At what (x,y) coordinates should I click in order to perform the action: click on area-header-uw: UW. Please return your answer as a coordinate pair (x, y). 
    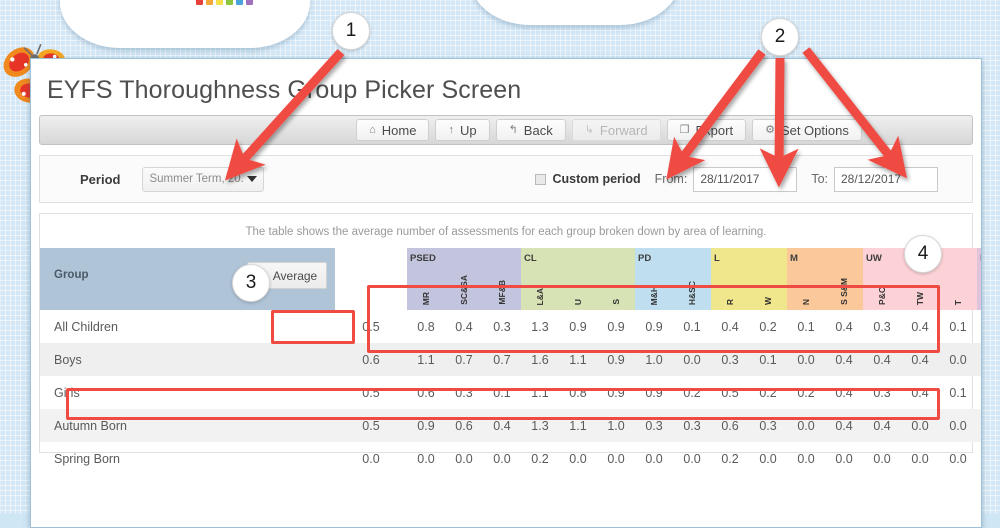
    Looking at the image, I should click on (920, 258).